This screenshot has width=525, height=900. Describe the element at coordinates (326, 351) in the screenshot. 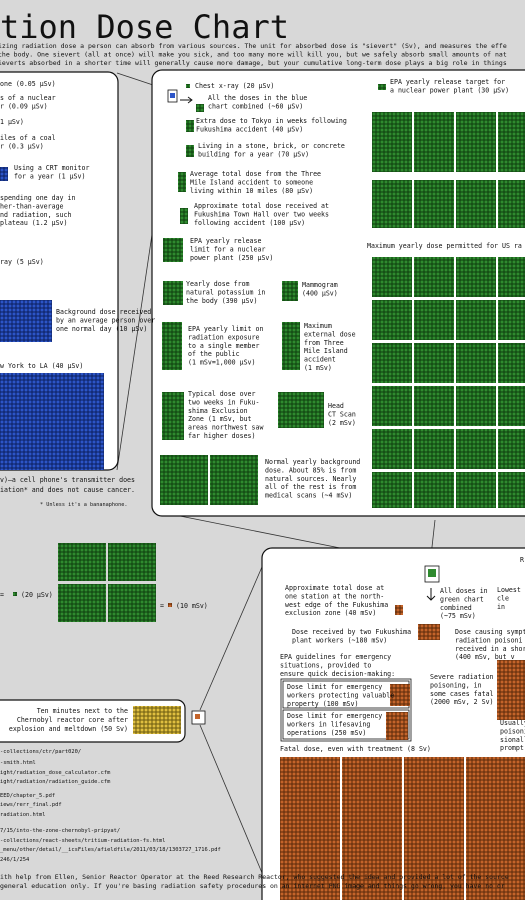

I see `green-item-label: Mile Island` at that location.